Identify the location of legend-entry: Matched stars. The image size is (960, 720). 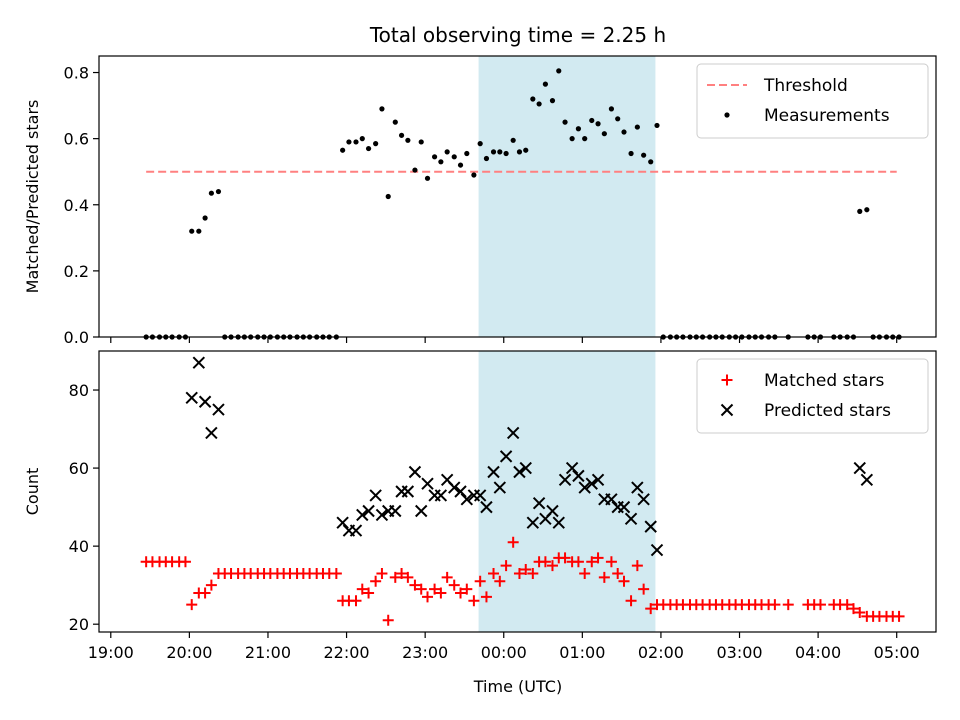
(824, 381).